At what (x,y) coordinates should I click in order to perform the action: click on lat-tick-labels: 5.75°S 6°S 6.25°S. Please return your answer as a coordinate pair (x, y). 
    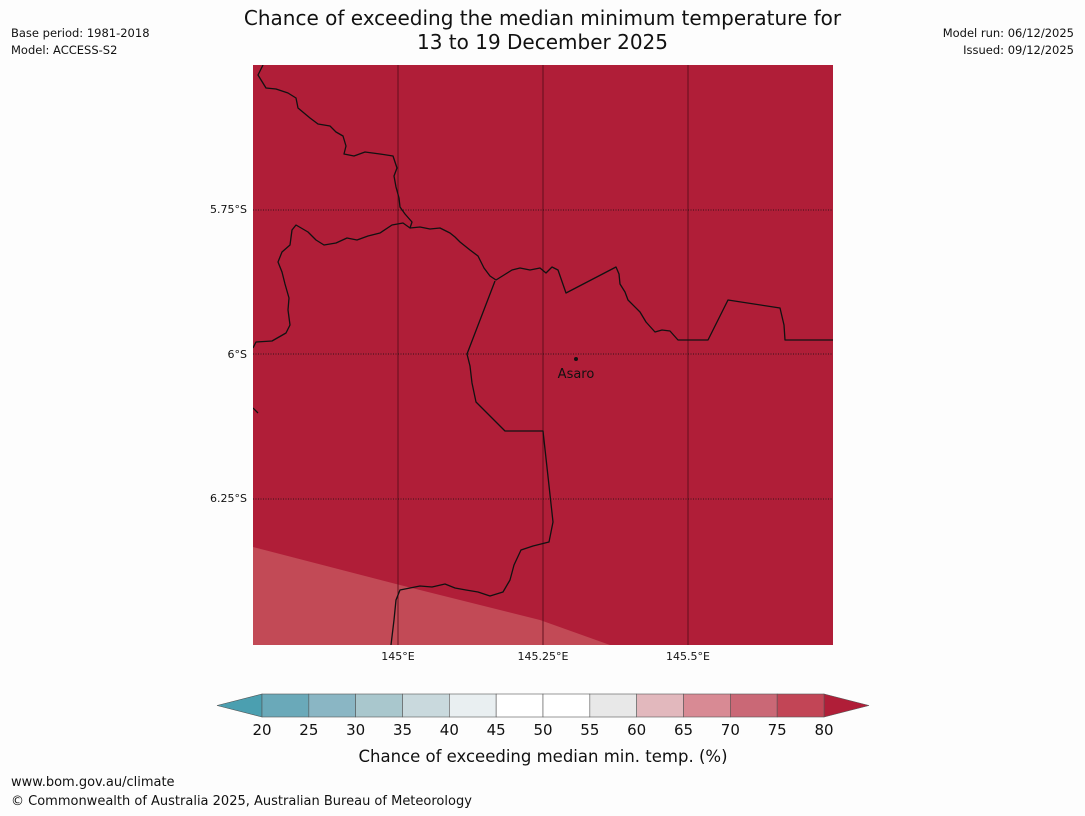
    Looking at the image, I should click on (228, 354).